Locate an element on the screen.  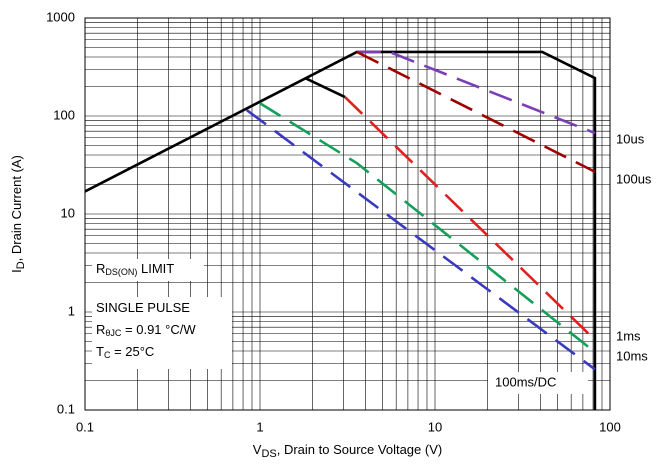
x-tick-label: 0.1 is located at coordinates (85, 426).